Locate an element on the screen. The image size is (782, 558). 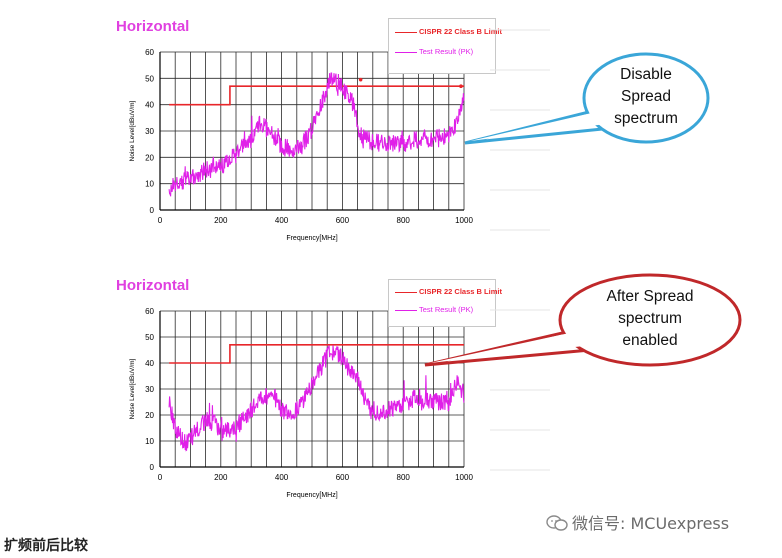
watermark-text: 微信号: MCUexpress is located at coordinates (651, 523).